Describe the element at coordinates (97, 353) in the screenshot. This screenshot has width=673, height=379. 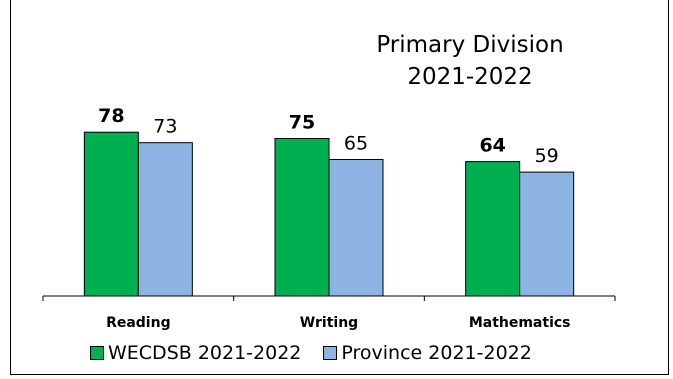
I see `legend-swatch-wecdsb` at that location.